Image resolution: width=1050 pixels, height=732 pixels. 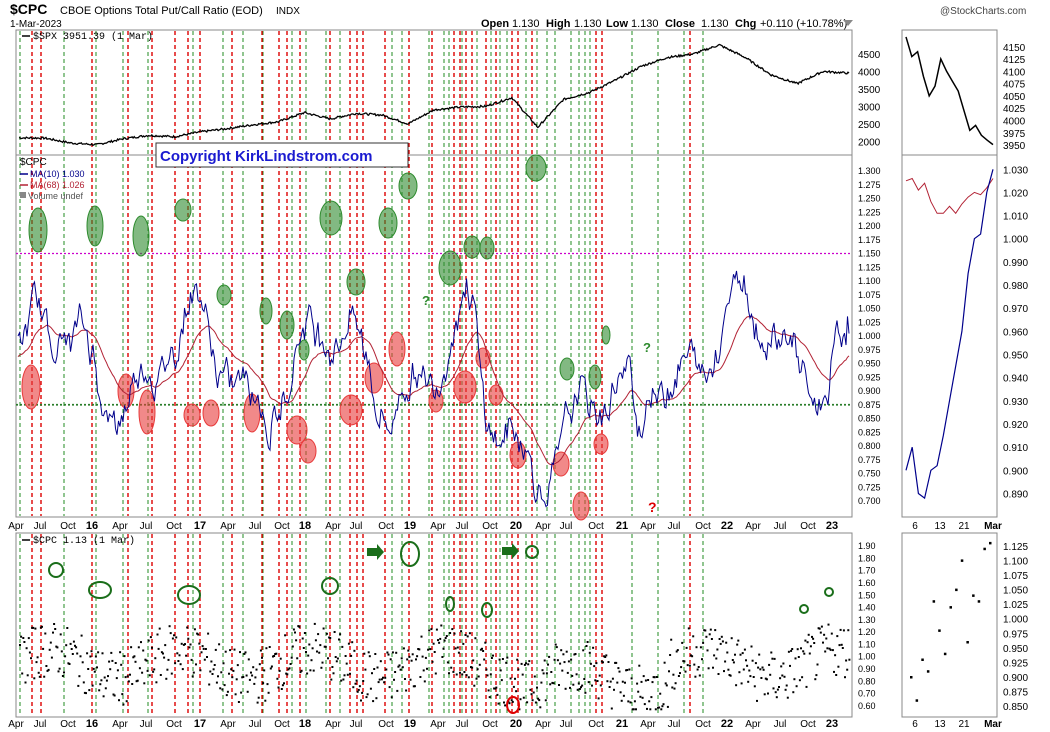 I want to click on cpc-tick-label: 1.275, so click(x=869, y=185).